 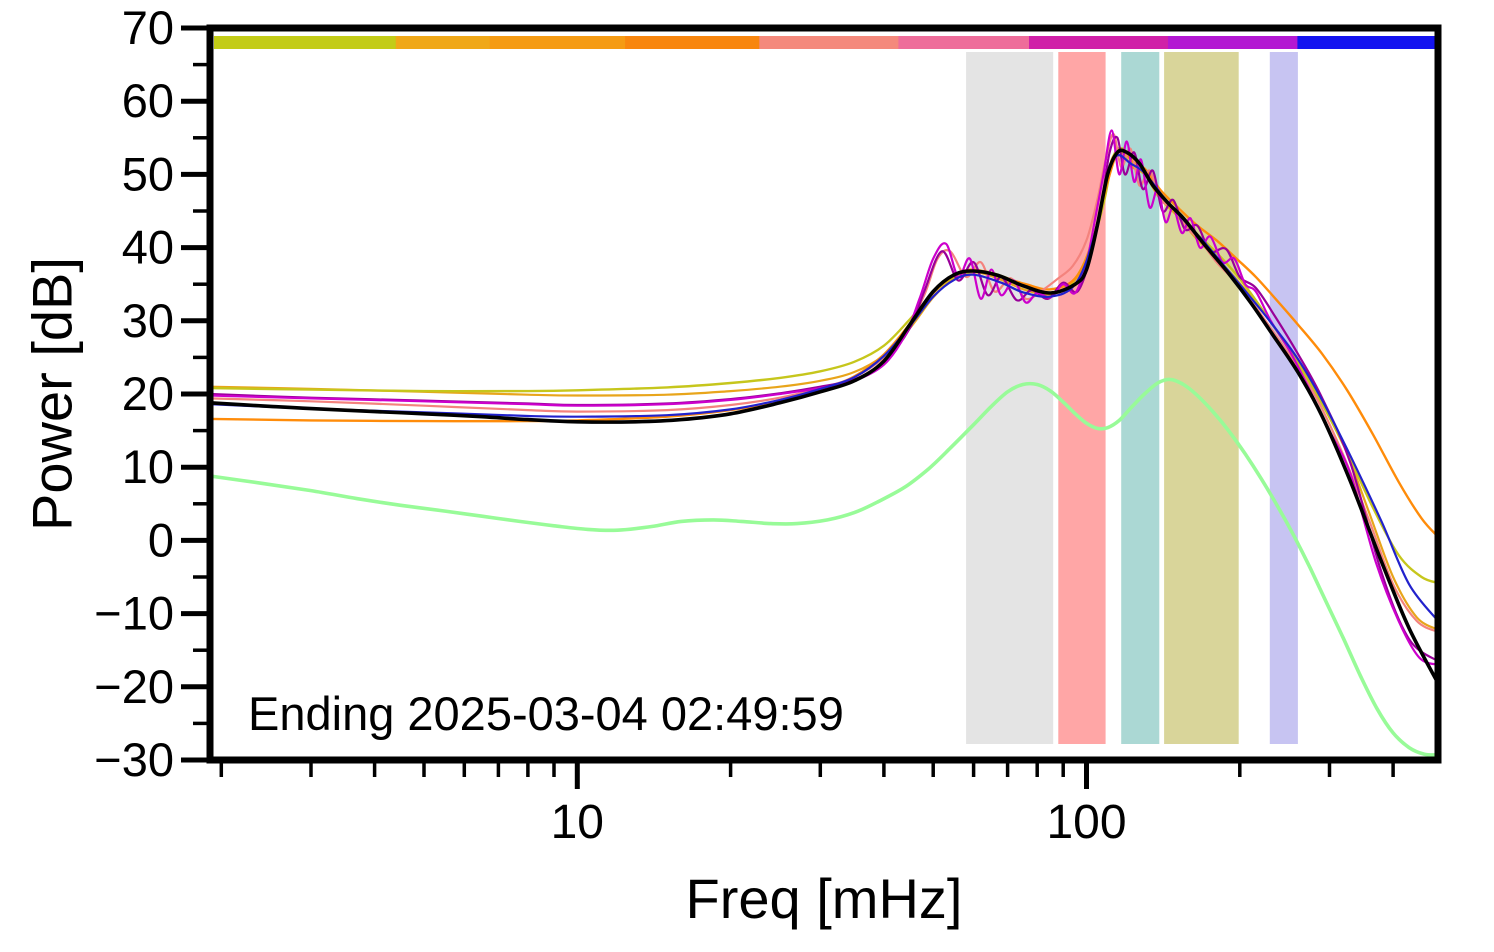 What do you see at coordinates (148, 173) in the screenshot?
I see `y-tick-label: 50` at bounding box center [148, 173].